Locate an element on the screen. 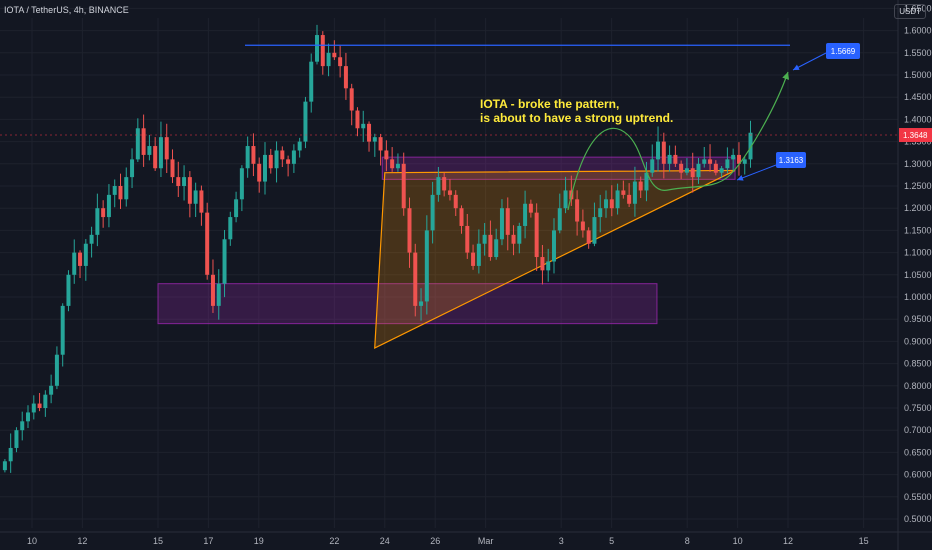 The height and width of the screenshot is (550, 932). price-tick-label: 1.2500 is located at coordinates (918, 186).